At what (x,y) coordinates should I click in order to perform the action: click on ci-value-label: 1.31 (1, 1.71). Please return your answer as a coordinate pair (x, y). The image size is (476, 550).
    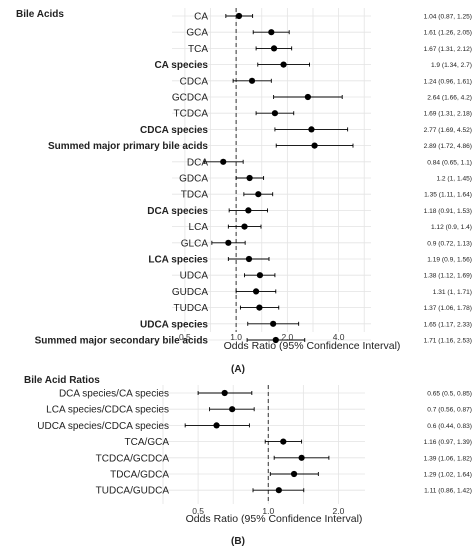
    Looking at the image, I should click on (452, 292).